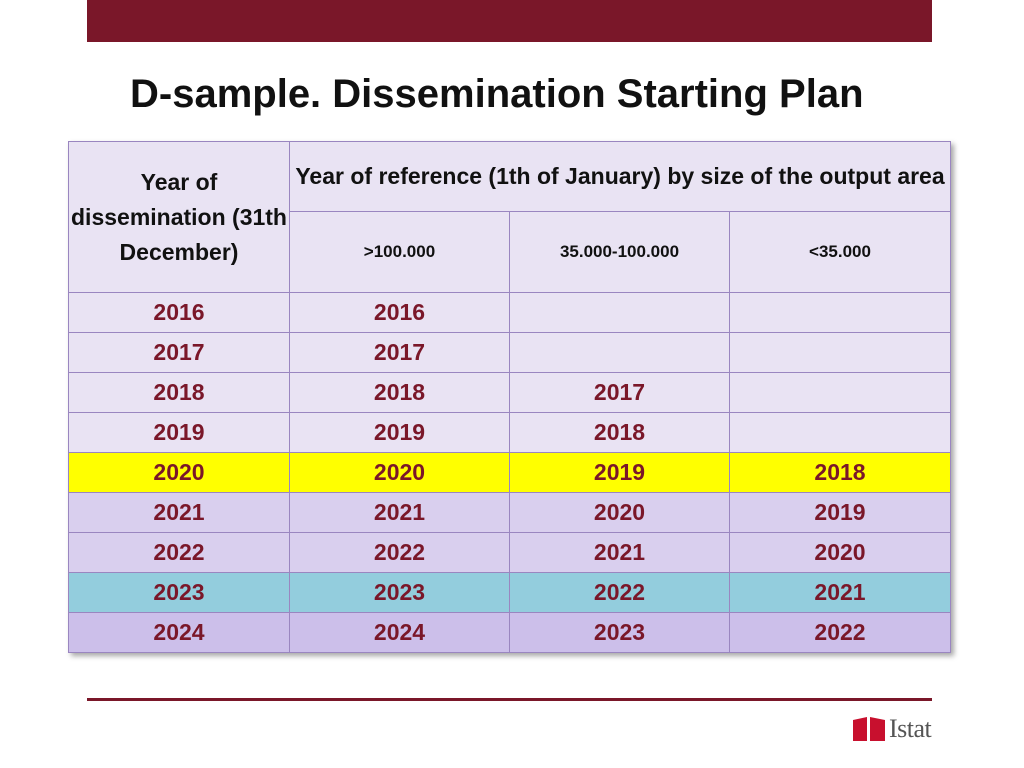 The height and width of the screenshot is (768, 1024). I want to click on table-row: 2016 2016, so click(509, 312).